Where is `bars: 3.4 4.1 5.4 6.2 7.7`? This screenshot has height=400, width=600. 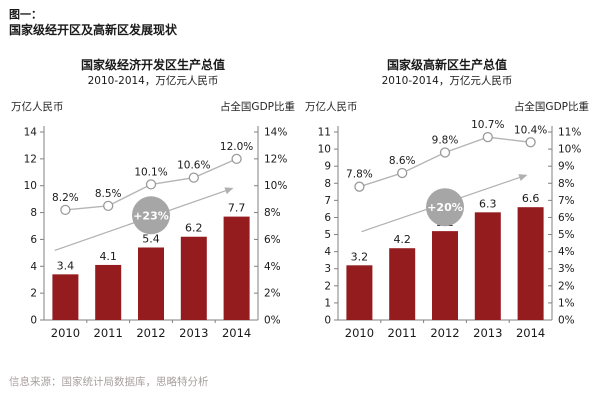
bars: 3.4 4.1 5.4 6.2 7.7 is located at coordinates (151, 261).